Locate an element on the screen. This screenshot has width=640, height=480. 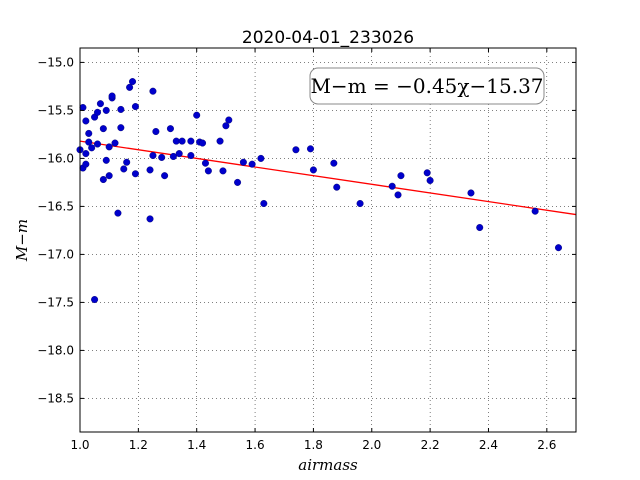
y-axis-label: M−m is located at coordinates (22, 240).